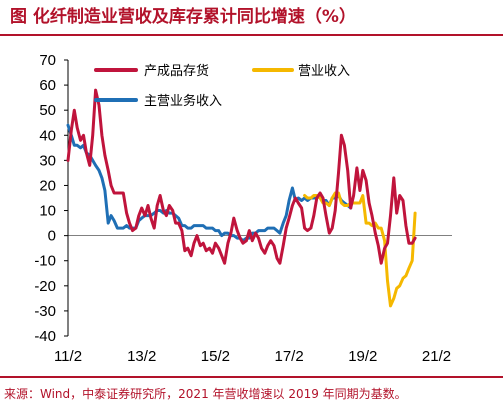 This screenshot has width=503, height=414. Describe the element at coordinates (52, 236) in the screenshot. I see `y-tick-label: 0` at that location.